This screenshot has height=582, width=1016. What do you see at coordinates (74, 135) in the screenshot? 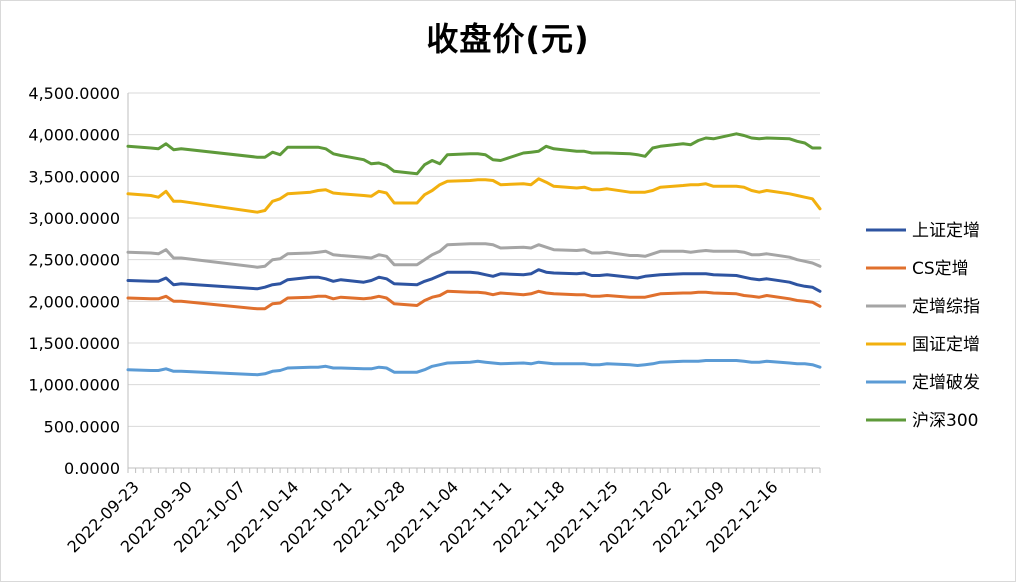
I see `y-tick-label: 4,000.0000` at bounding box center [74, 135].